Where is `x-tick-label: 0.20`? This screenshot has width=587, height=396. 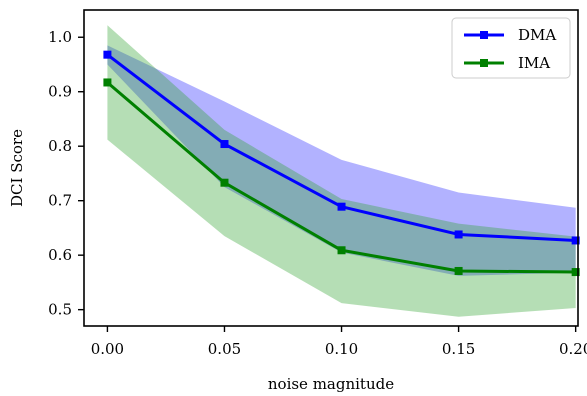
x-tick-label: 0.20 is located at coordinates (573, 349).